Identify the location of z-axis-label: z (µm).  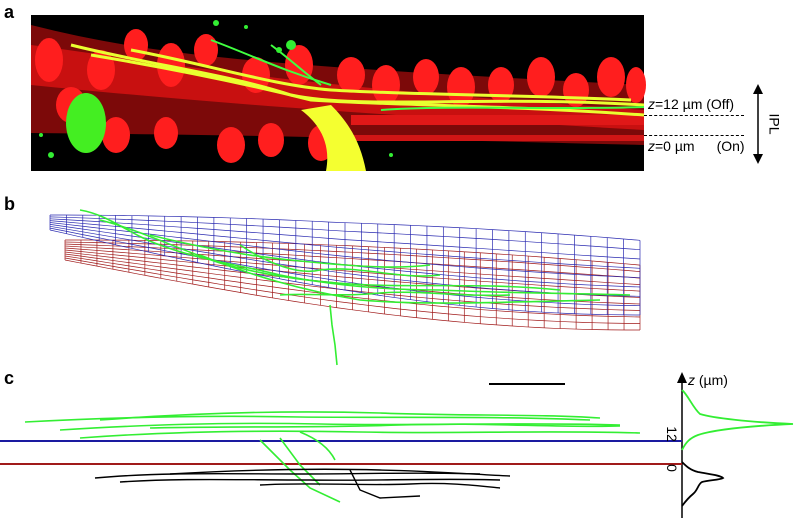
(708, 380).